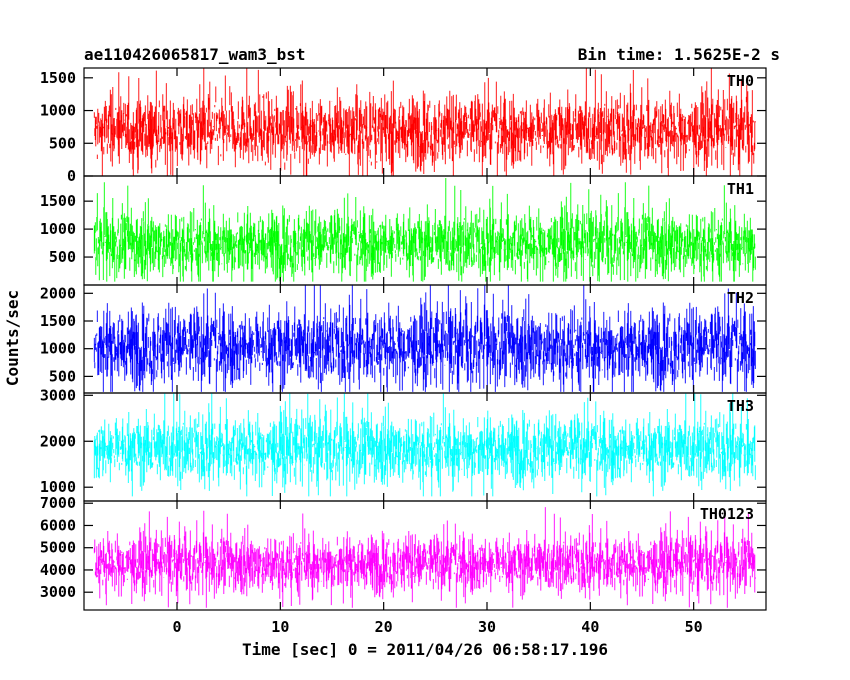 The image size is (850, 680). I want to click on panel-label-th0123: TH0123, so click(727, 514).